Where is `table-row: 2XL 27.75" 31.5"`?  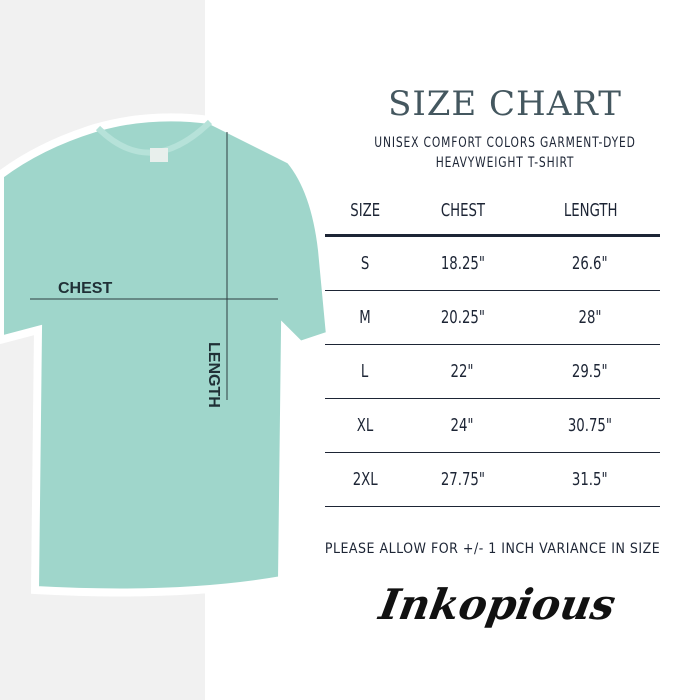 table-row: 2XL 27.75" 31.5" is located at coordinates (492, 479).